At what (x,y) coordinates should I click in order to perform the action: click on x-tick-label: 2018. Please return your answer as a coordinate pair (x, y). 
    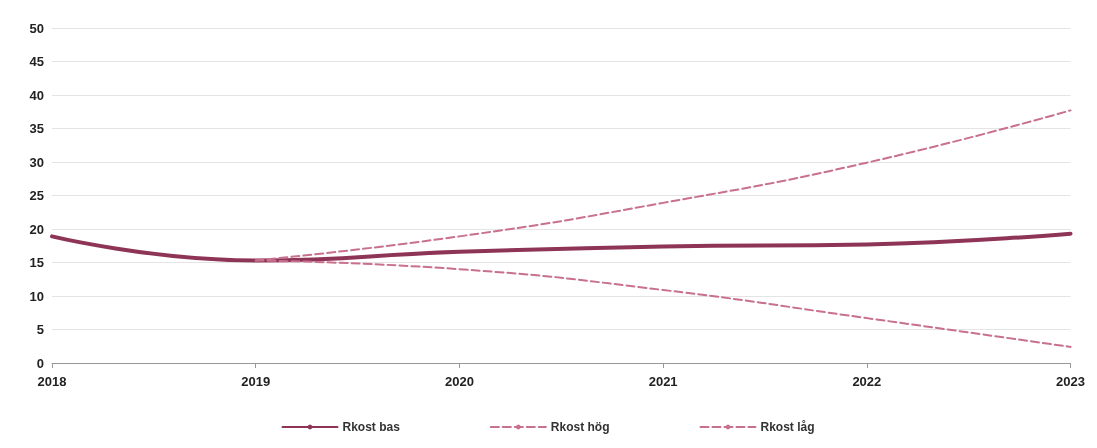
    Looking at the image, I should click on (52, 381).